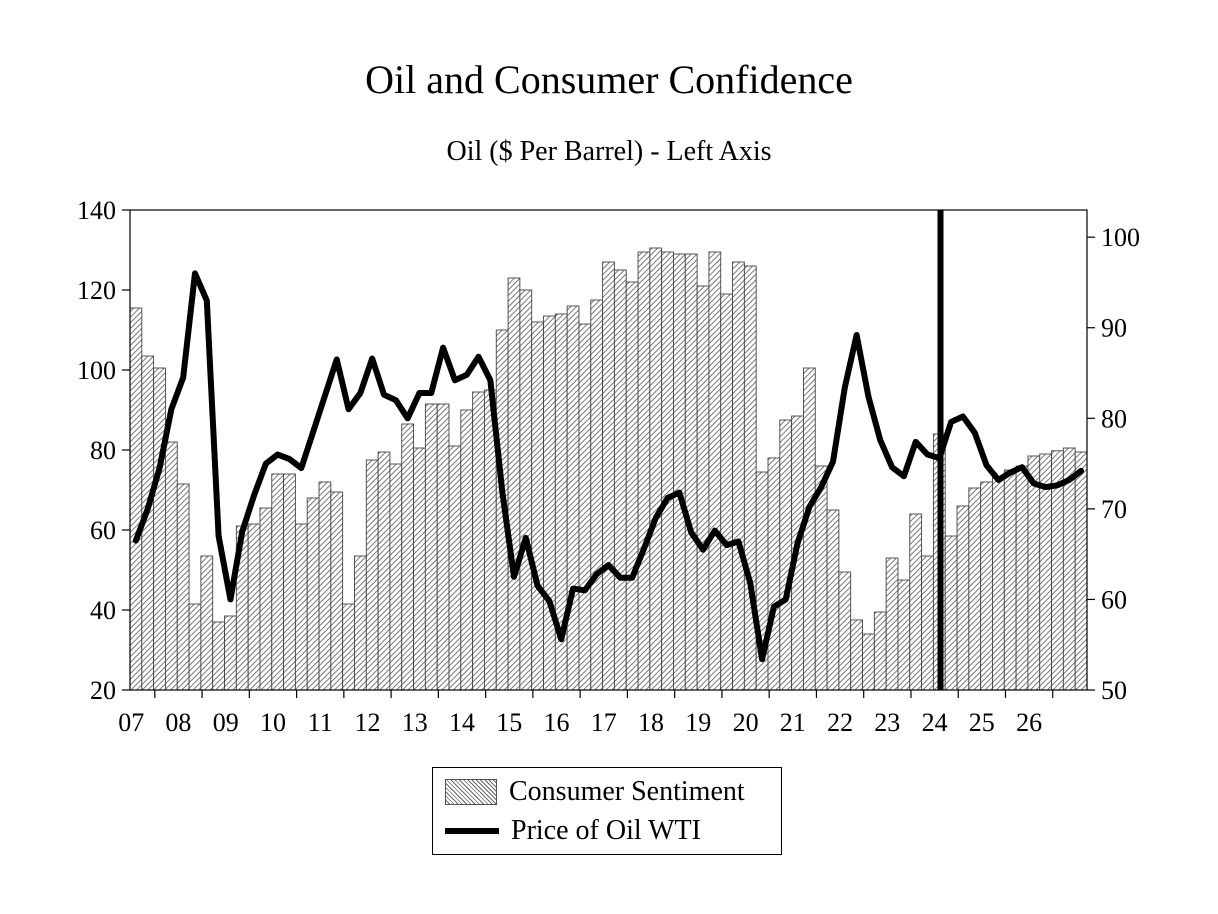 Image resolution: width=1218 pixels, height=914 pixels. I want to click on x-tick-label: 25, so click(982, 722).